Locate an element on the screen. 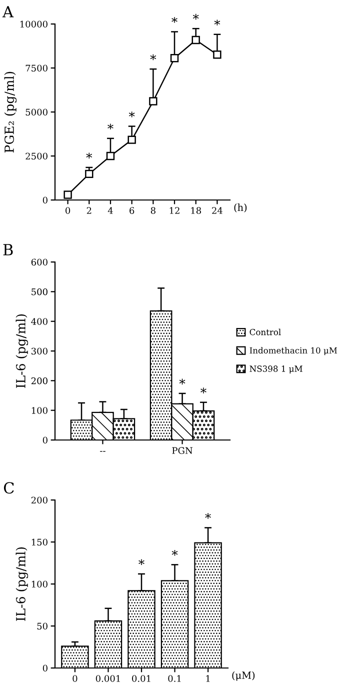 This screenshot has width=353, height=695. x-tick-label: 0.01 is located at coordinates (141, 678).